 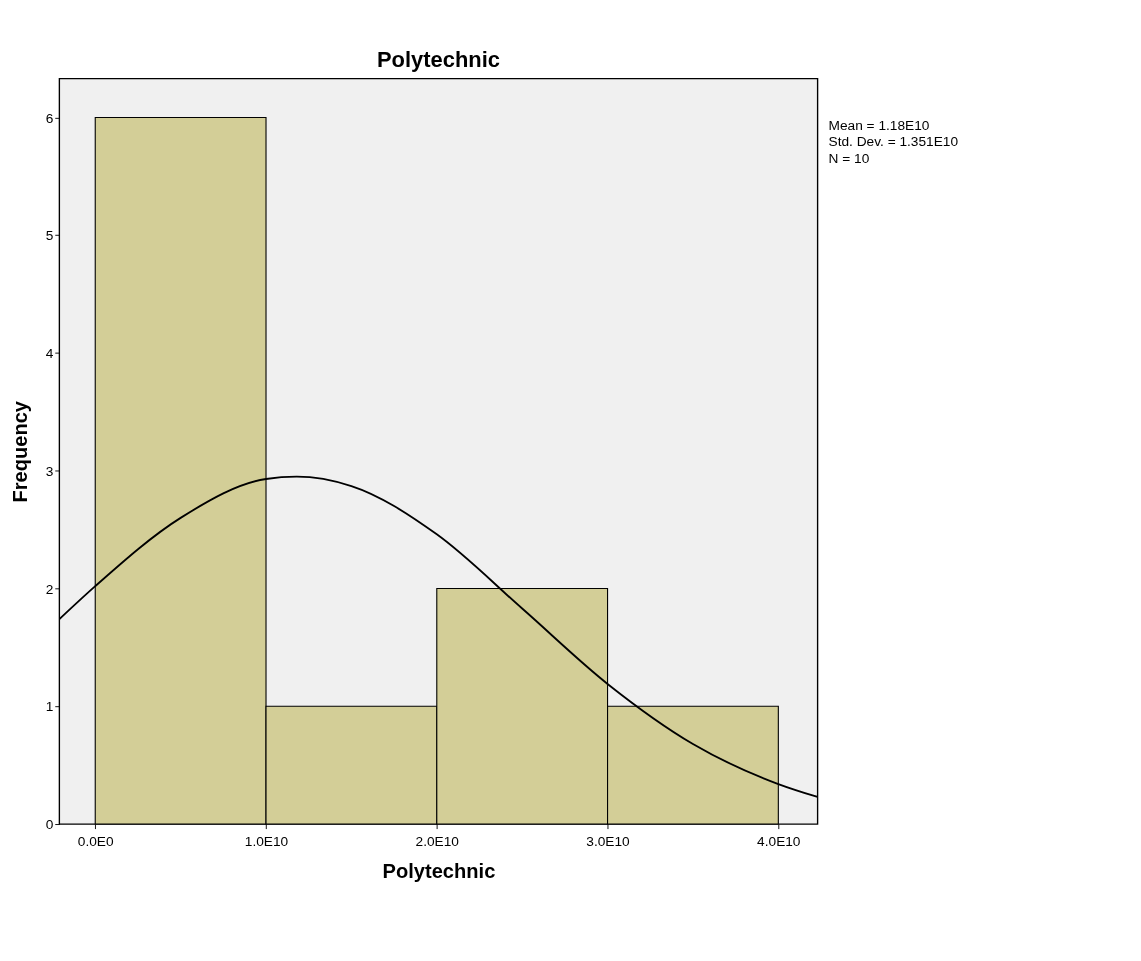 What do you see at coordinates (893, 142) in the screenshot?
I see `text: Std. Dev. = 1.351E10` at bounding box center [893, 142].